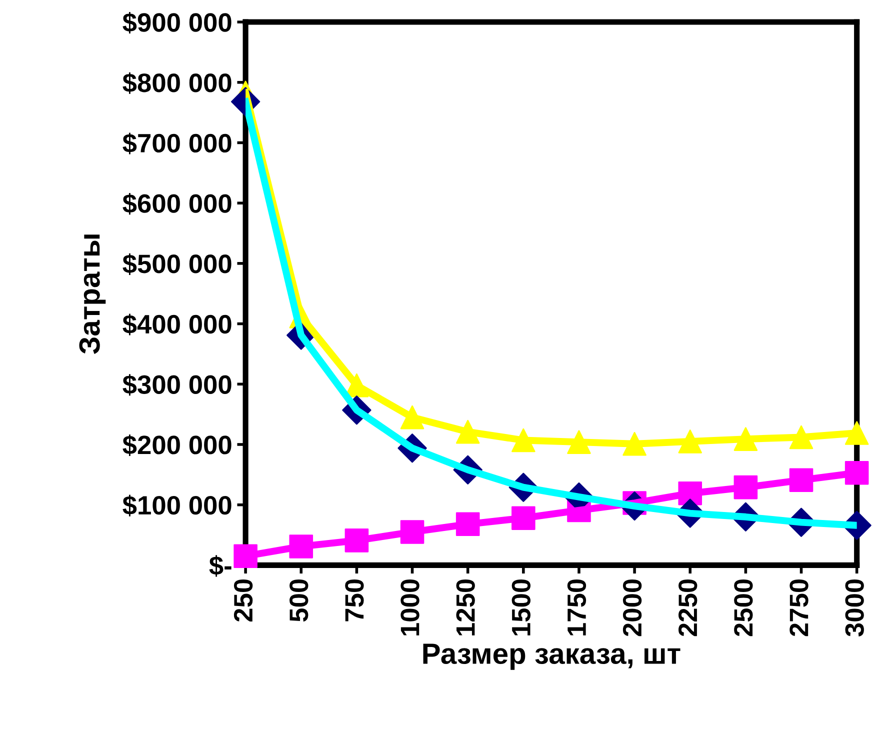 The image size is (877, 734). I want to click on x-axis-title: Размер заказа, шт, so click(551, 657).